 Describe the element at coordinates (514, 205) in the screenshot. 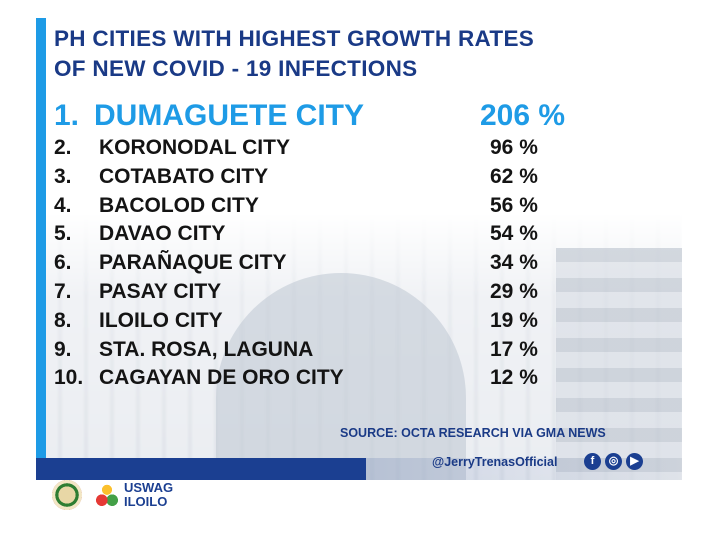

I see `growth-rate: 56 %` at that location.